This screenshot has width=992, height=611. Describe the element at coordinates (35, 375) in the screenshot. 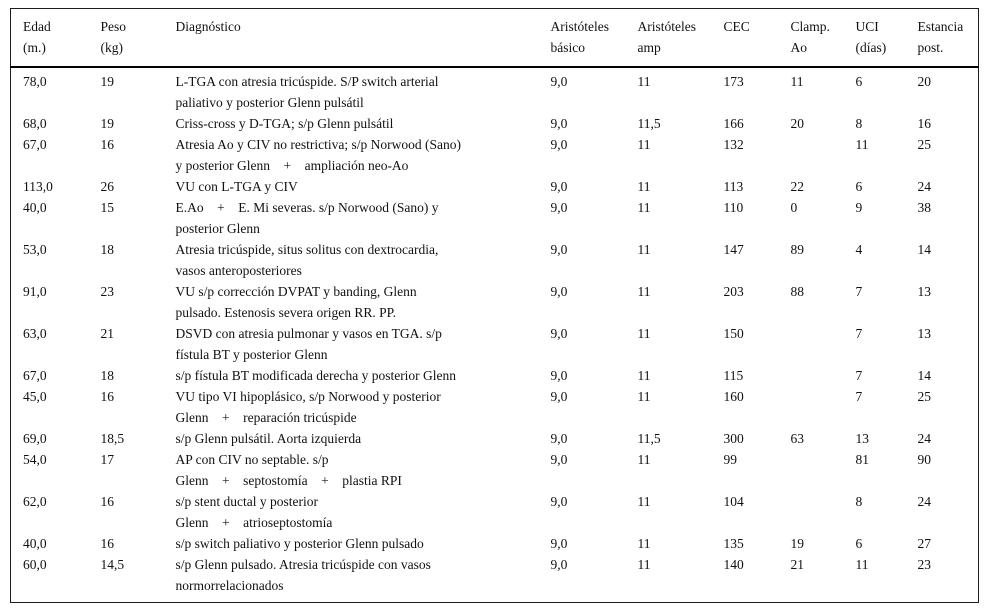

I see `cell-edad: 67,0` at that location.